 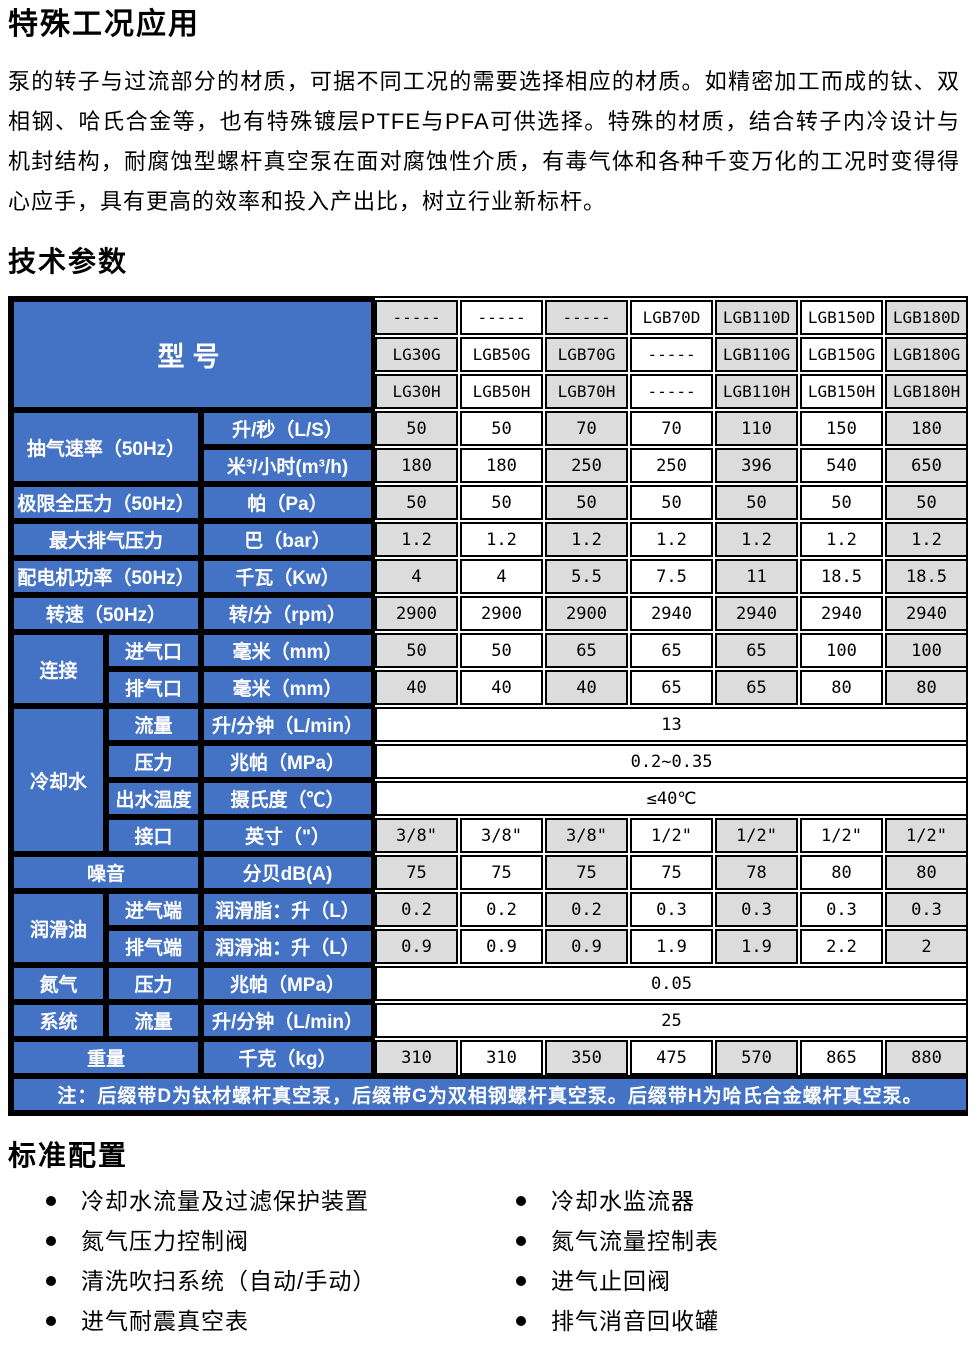 What do you see at coordinates (670, 724) in the screenshot?
I see `merged-value-cell: 13` at bounding box center [670, 724].